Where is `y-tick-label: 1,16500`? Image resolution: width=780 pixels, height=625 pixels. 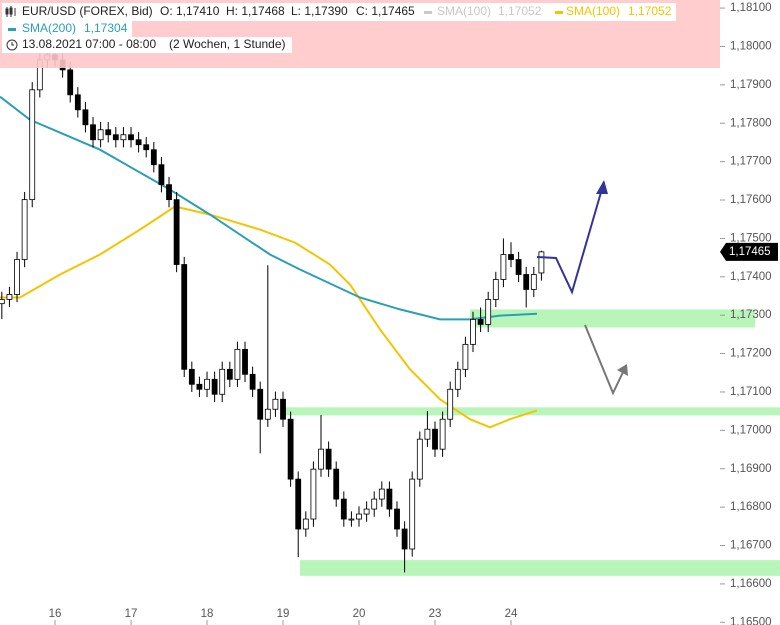
y-tick-label: 1,16500 is located at coordinates (751, 620).